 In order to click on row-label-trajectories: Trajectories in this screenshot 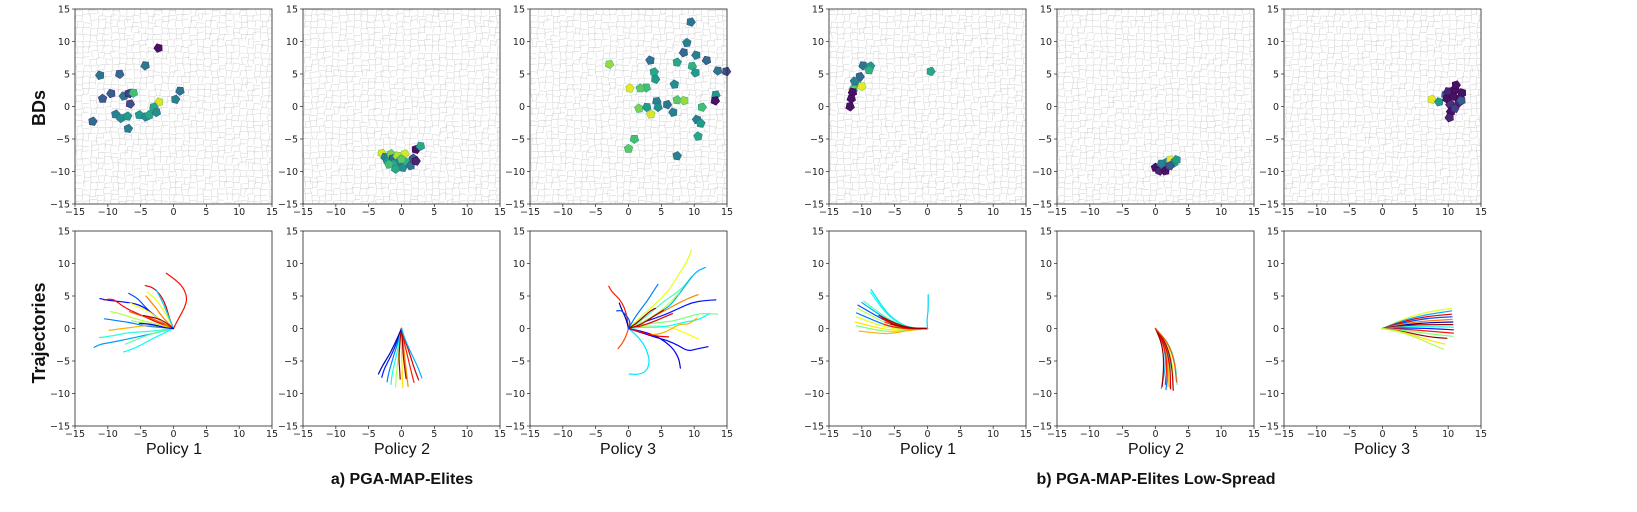, I will do `click(39, 332)`.